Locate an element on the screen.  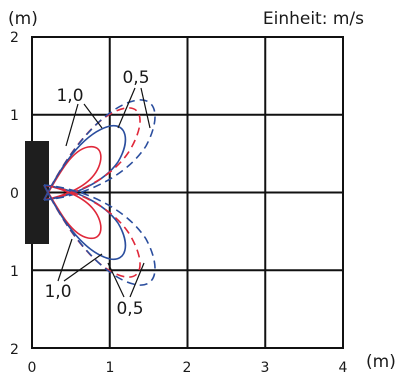
speed-unit-label: Einheit: m/s is located at coordinates (313, 19).